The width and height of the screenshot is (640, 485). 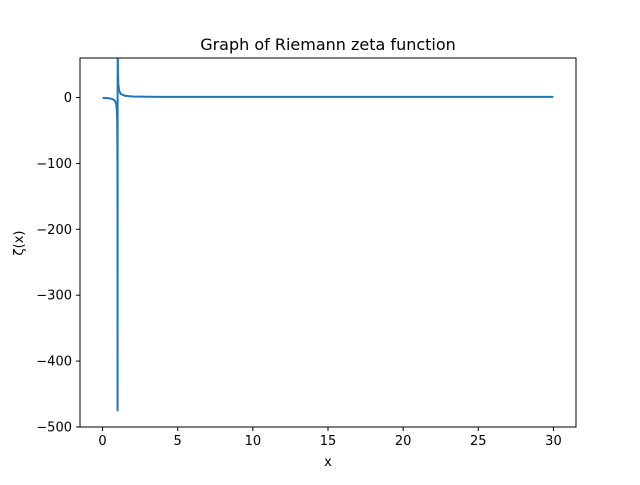 I want to click on x-tick-label: 10, so click(x=253, y=441).